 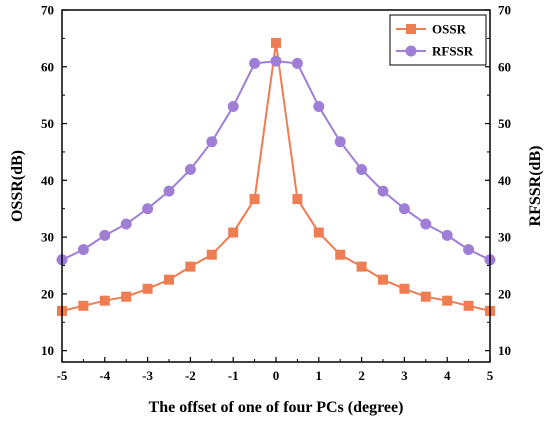 I want to click on right-y-tick-label: 20, so click(x=504, y=293).